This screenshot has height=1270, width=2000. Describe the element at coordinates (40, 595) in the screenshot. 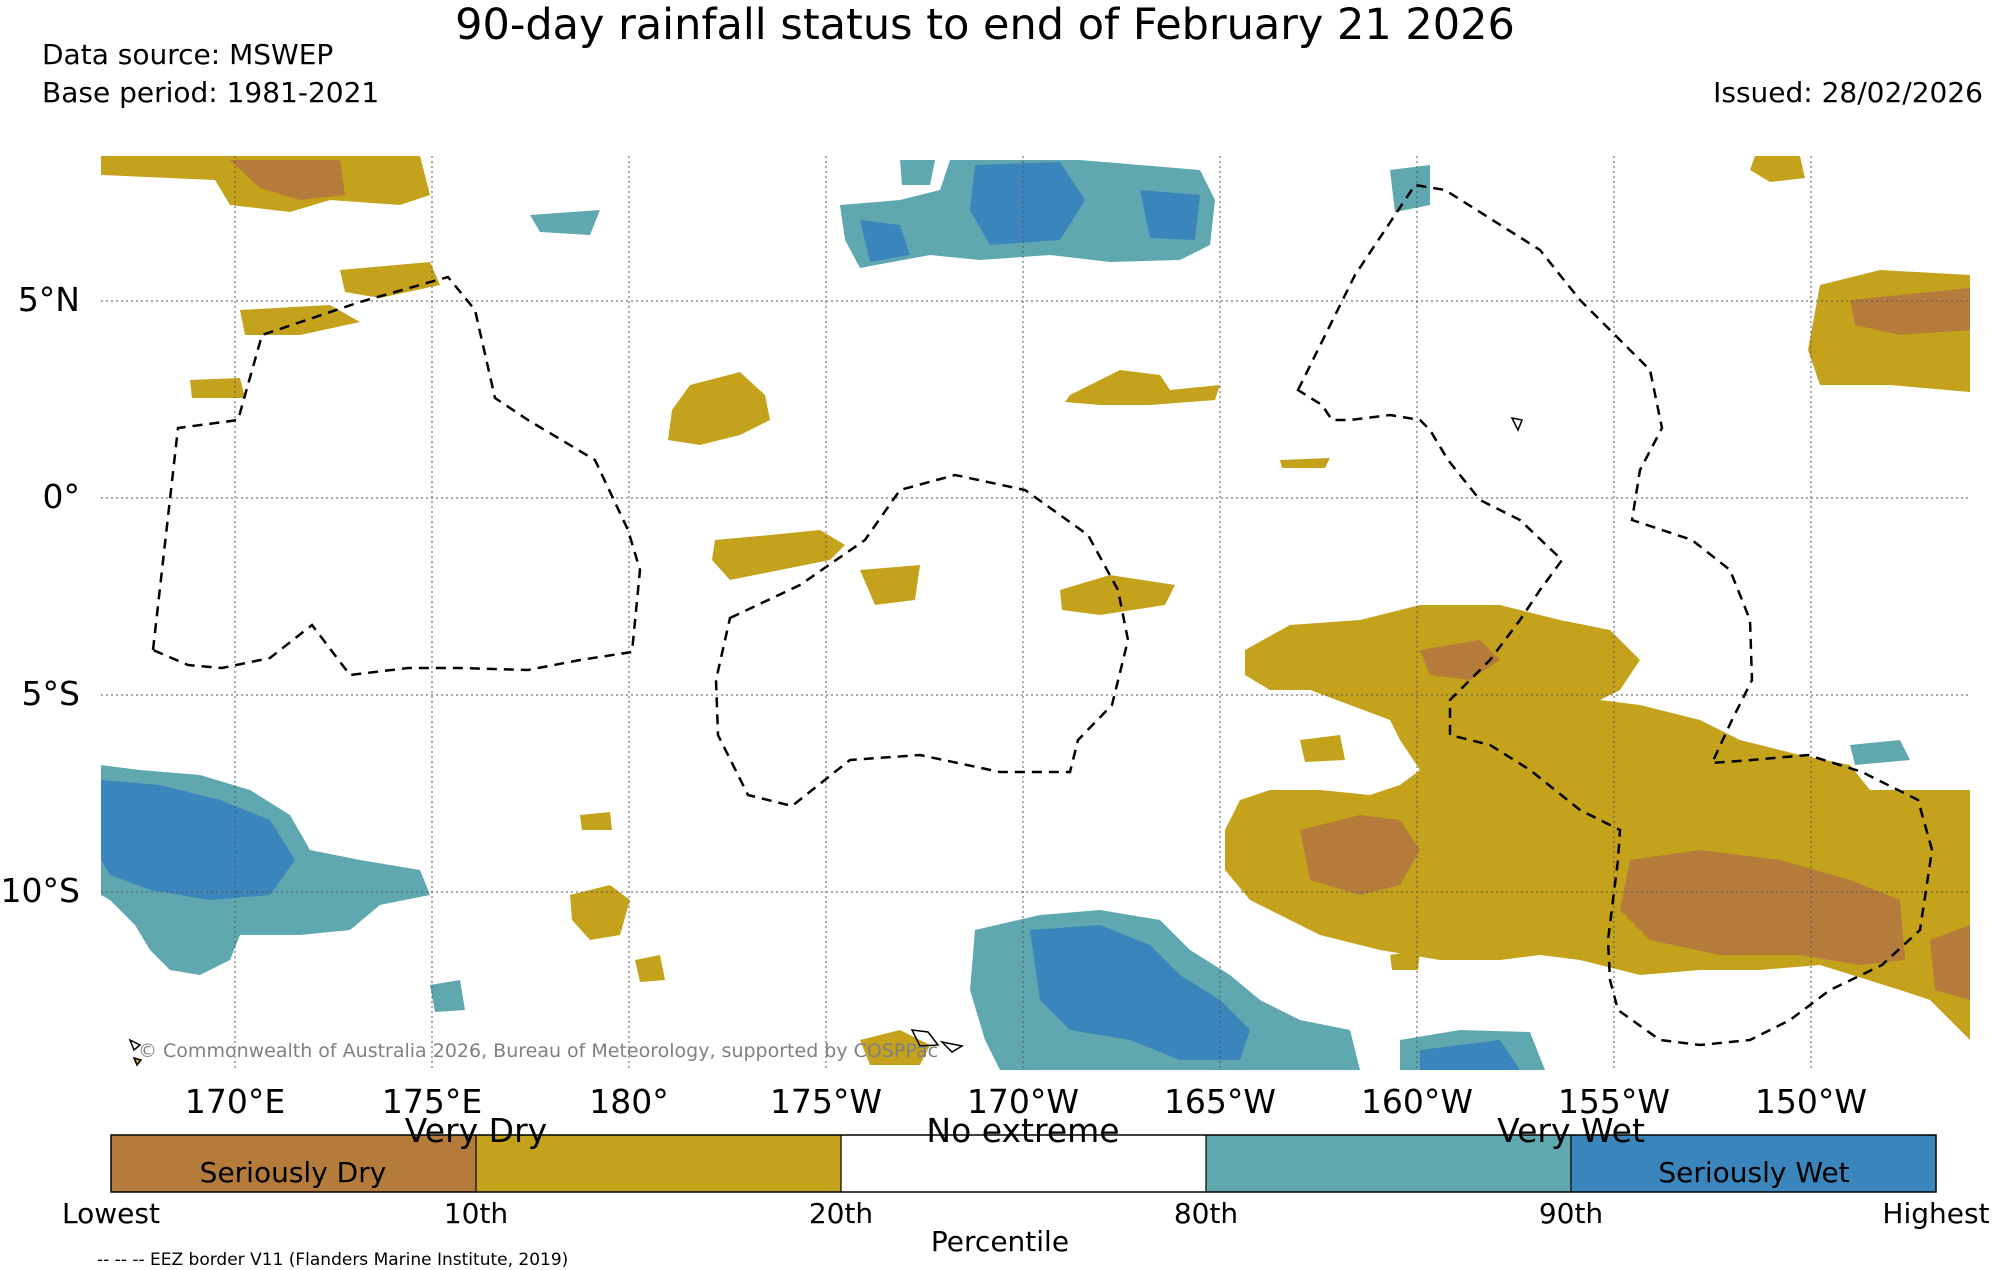

I see `latitude-labels: 5°N 0° 5°S 10°S` at that location.